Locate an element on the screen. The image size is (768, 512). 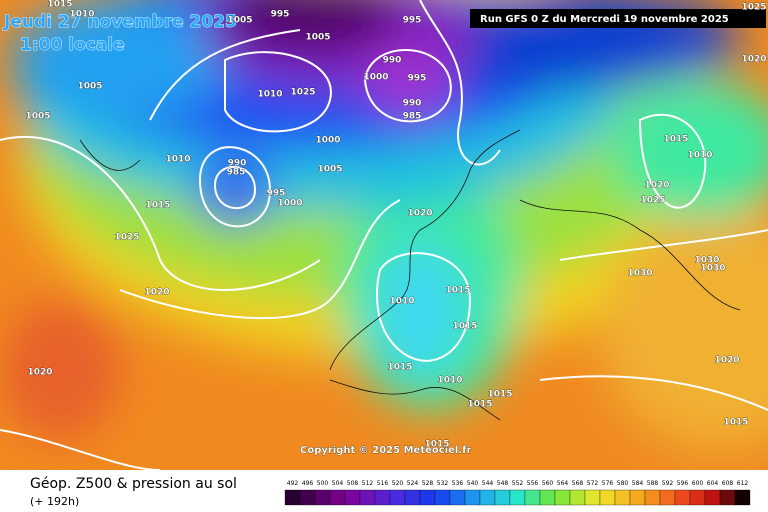
valid-date: Jeudi 27 novembre 2025 is located at coordinates (120, 22).